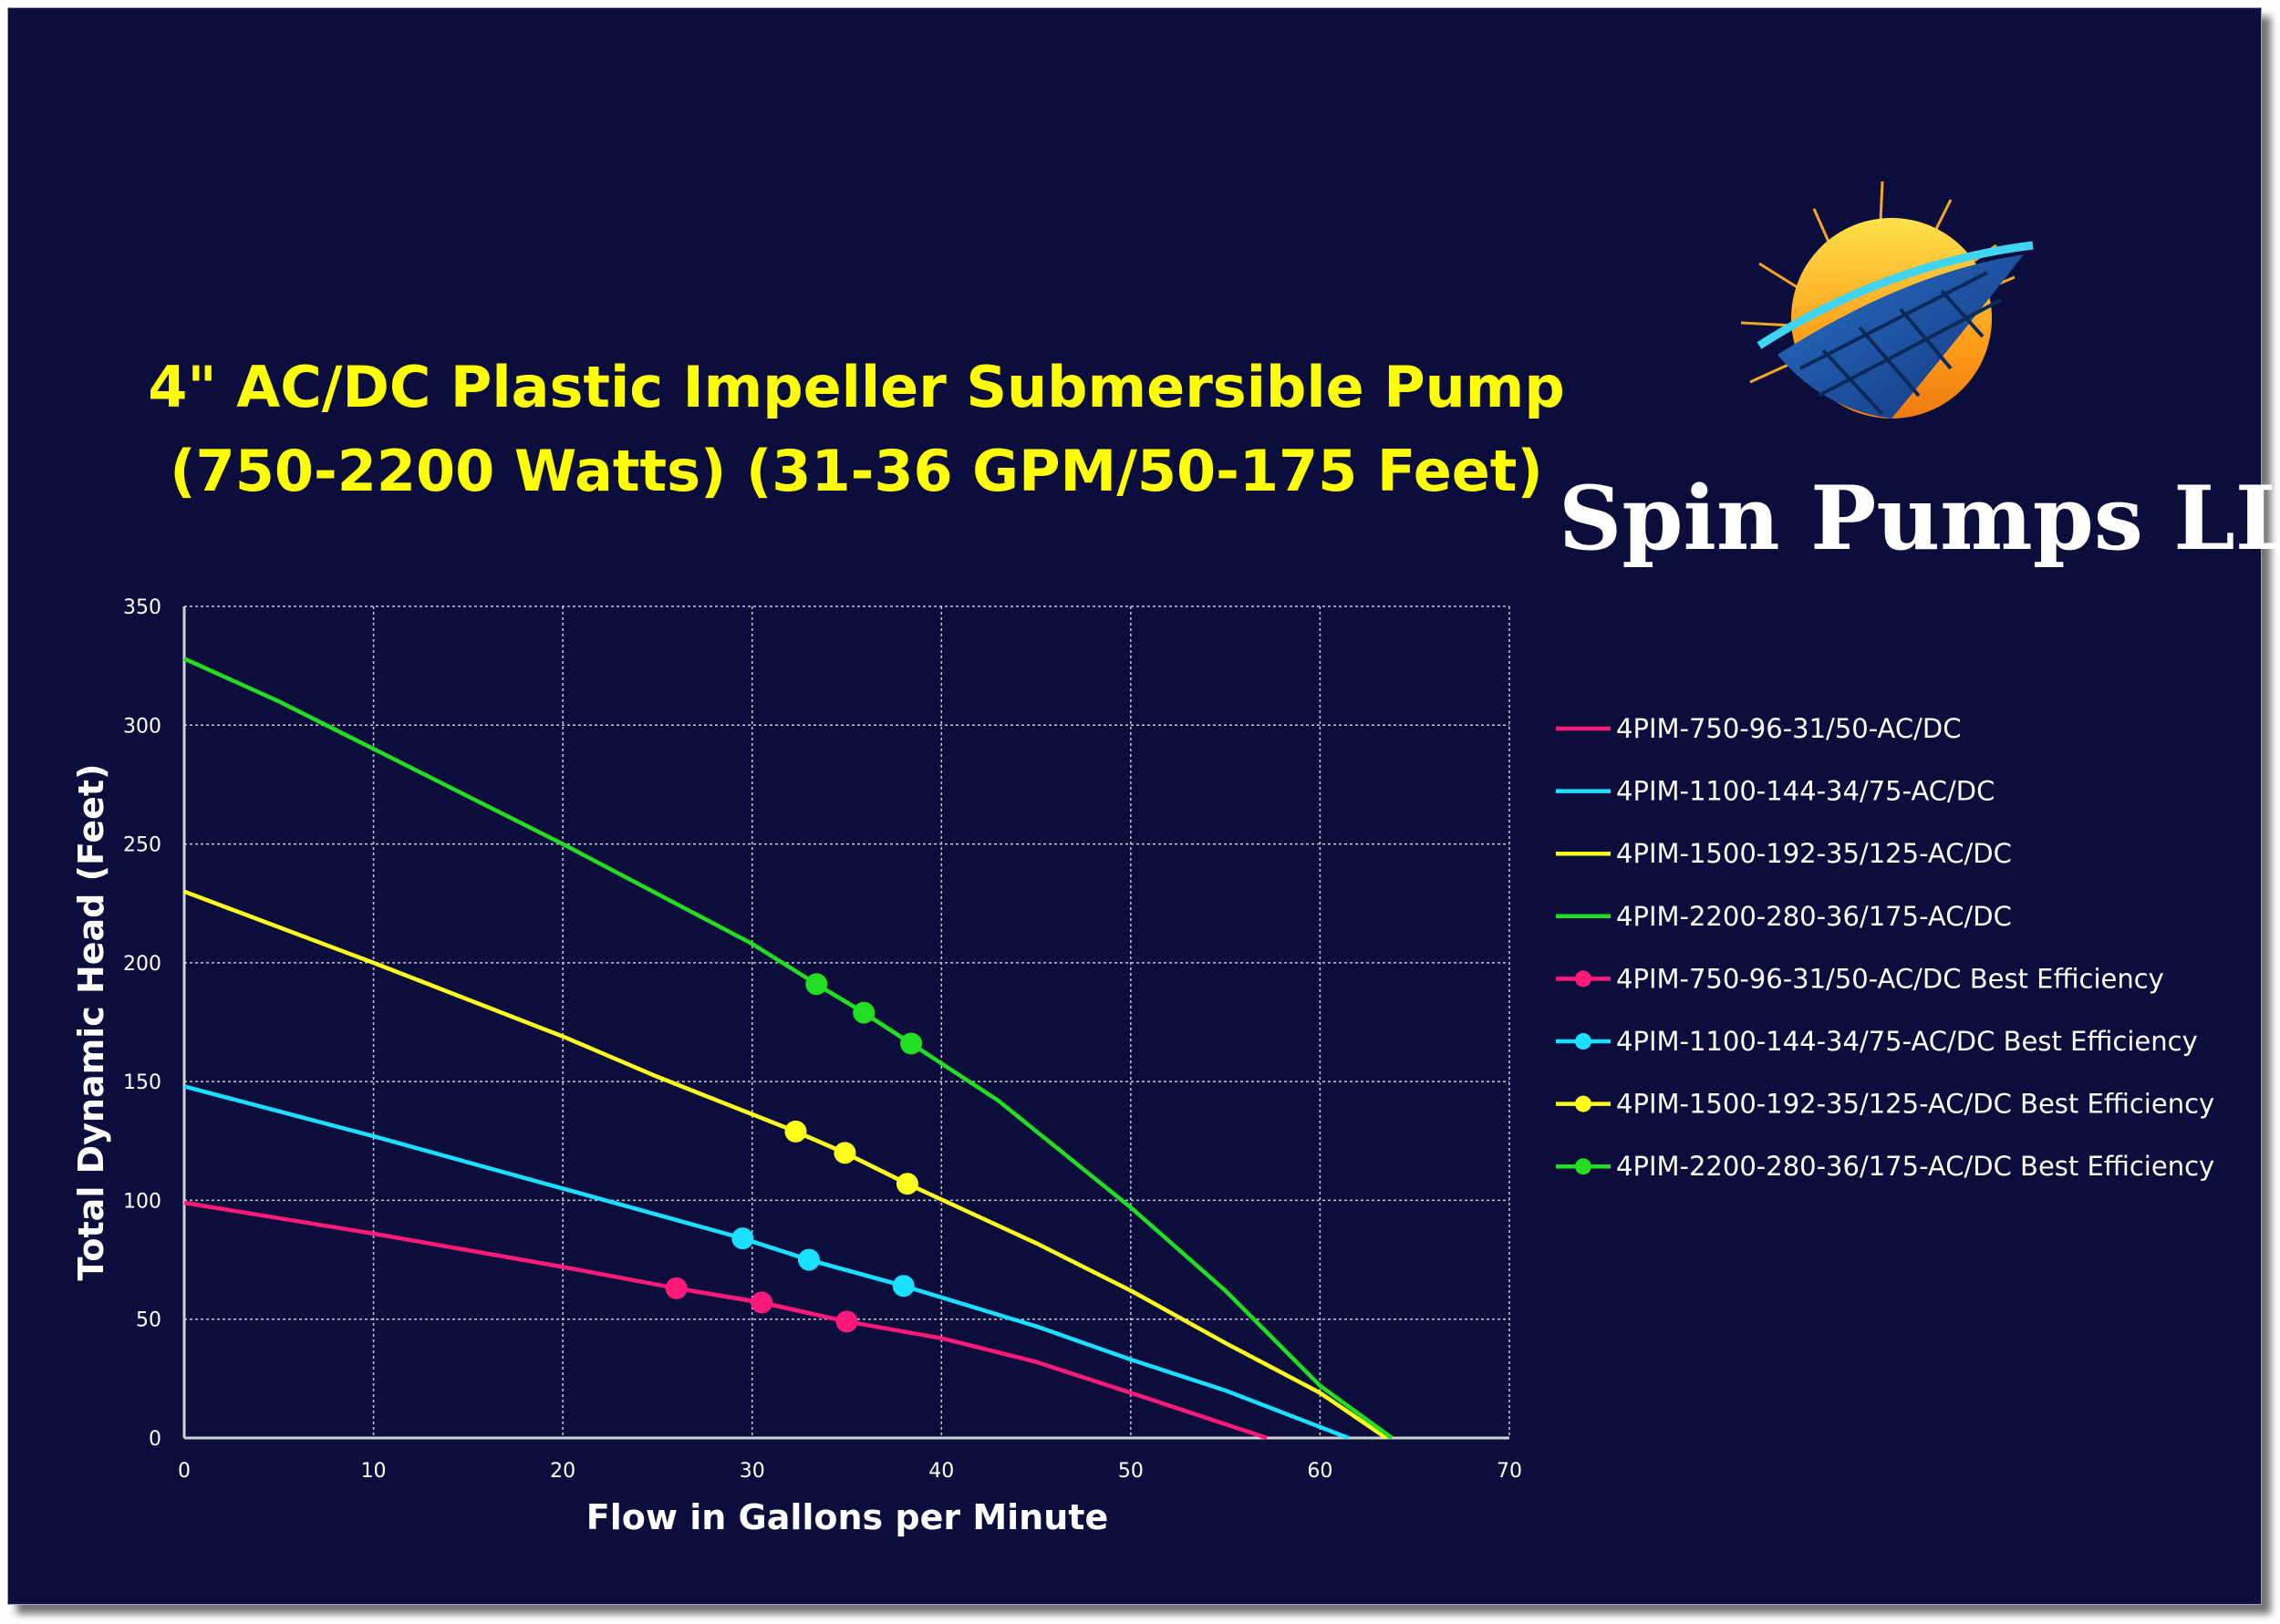  I want to click on x-tick-label: 0, so click(184, 1472).